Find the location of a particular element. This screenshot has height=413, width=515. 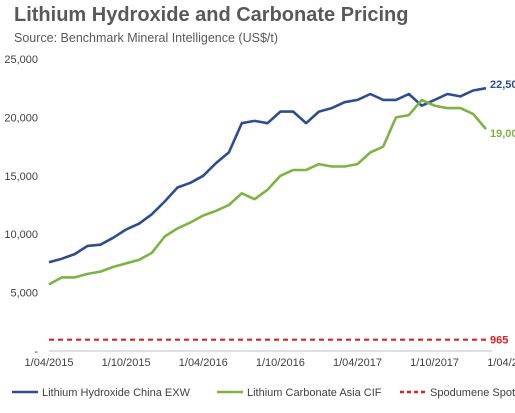

legend-label: Lithium Hydroxide China EXW is located at coordinates (116, 393).